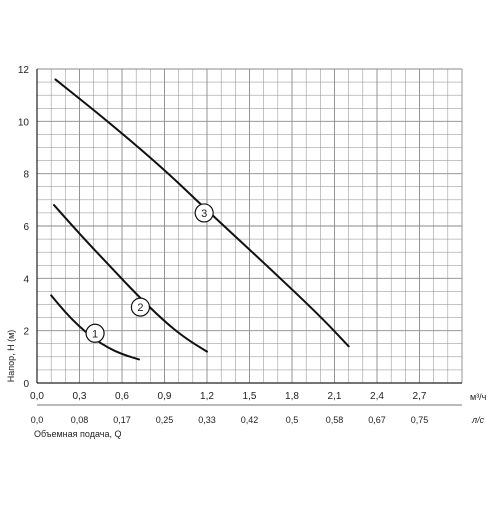 The height and width of the screenshot is (505, 500). I want to click on x-tick-label-bottom: 0,5, so click(292, 420).